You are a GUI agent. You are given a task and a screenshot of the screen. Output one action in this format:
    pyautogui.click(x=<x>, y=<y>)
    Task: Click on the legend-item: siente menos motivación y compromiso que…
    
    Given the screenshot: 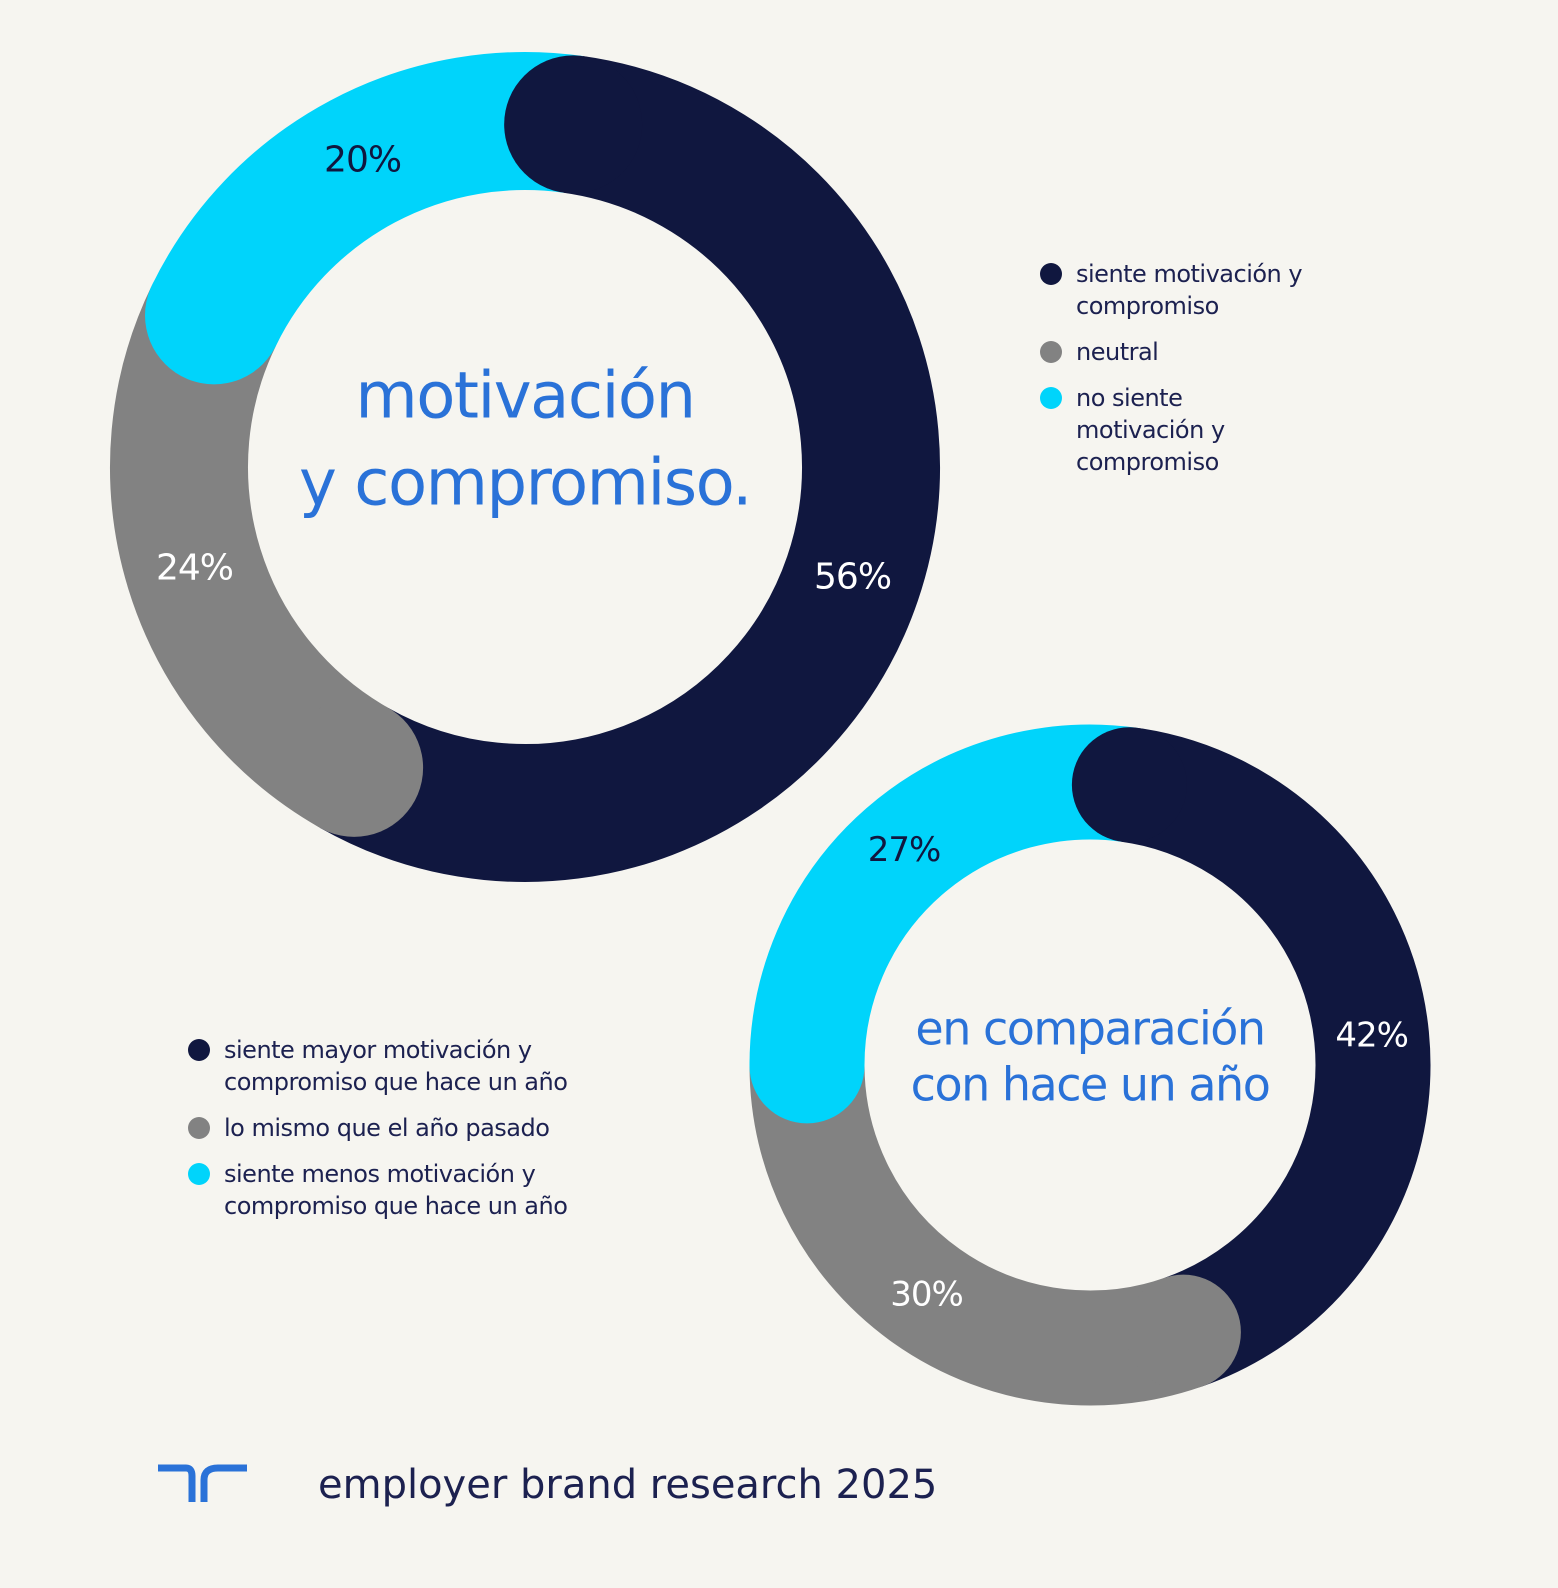 What is the action you would take?
    pyautogui.click(x=388, y=1190)
    